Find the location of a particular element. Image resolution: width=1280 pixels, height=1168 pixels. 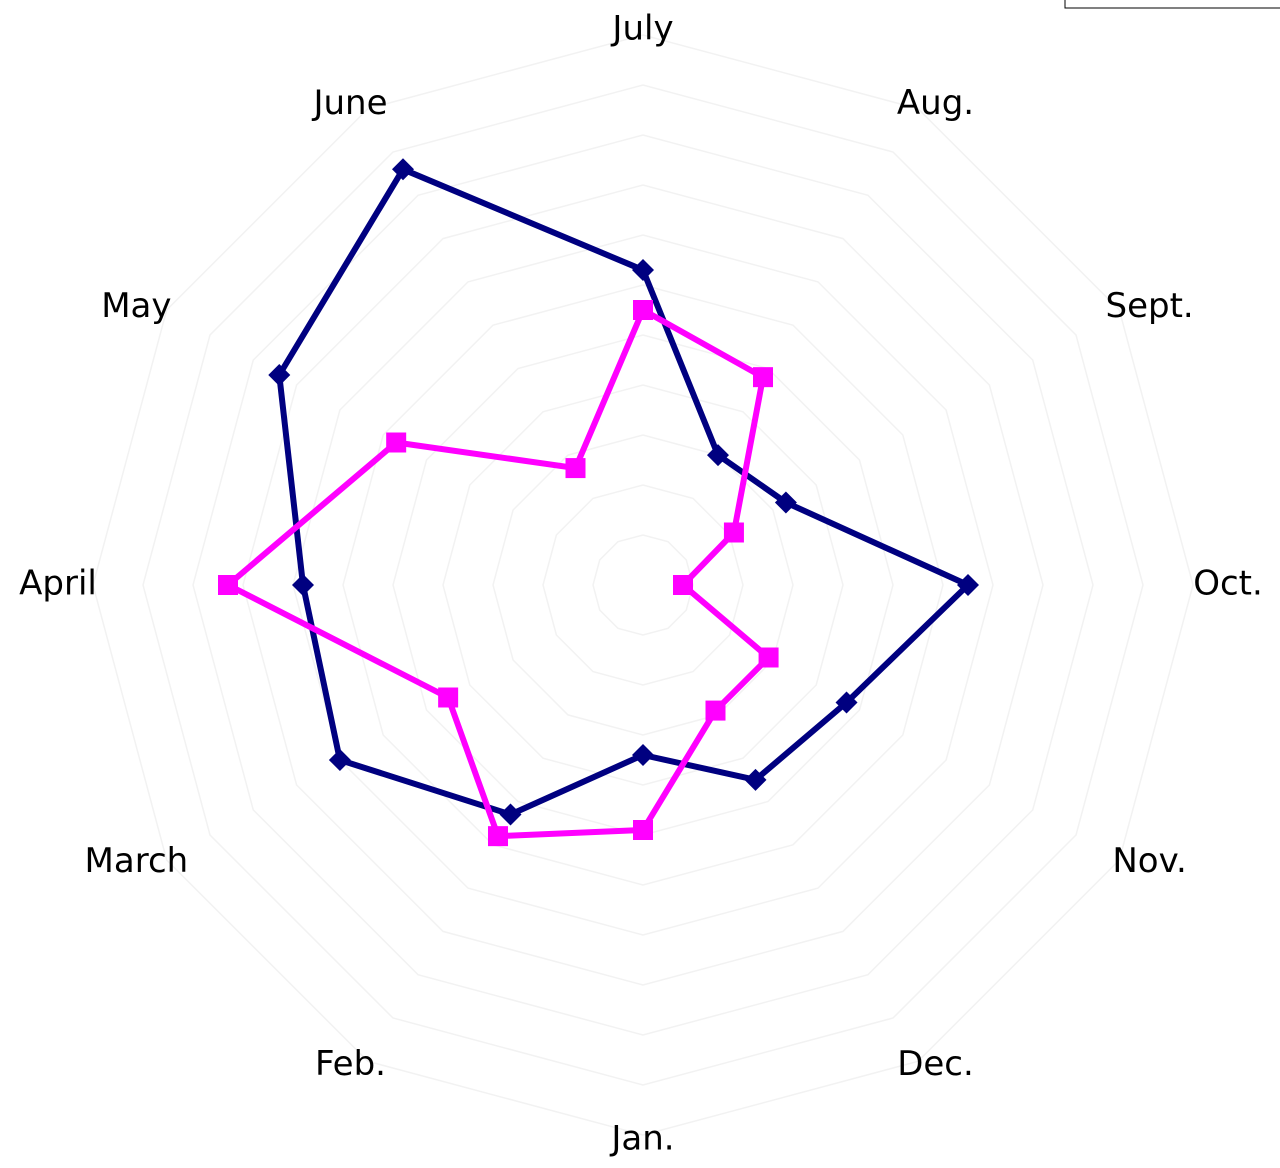

category-label: April is located at coordinates (58, 584).